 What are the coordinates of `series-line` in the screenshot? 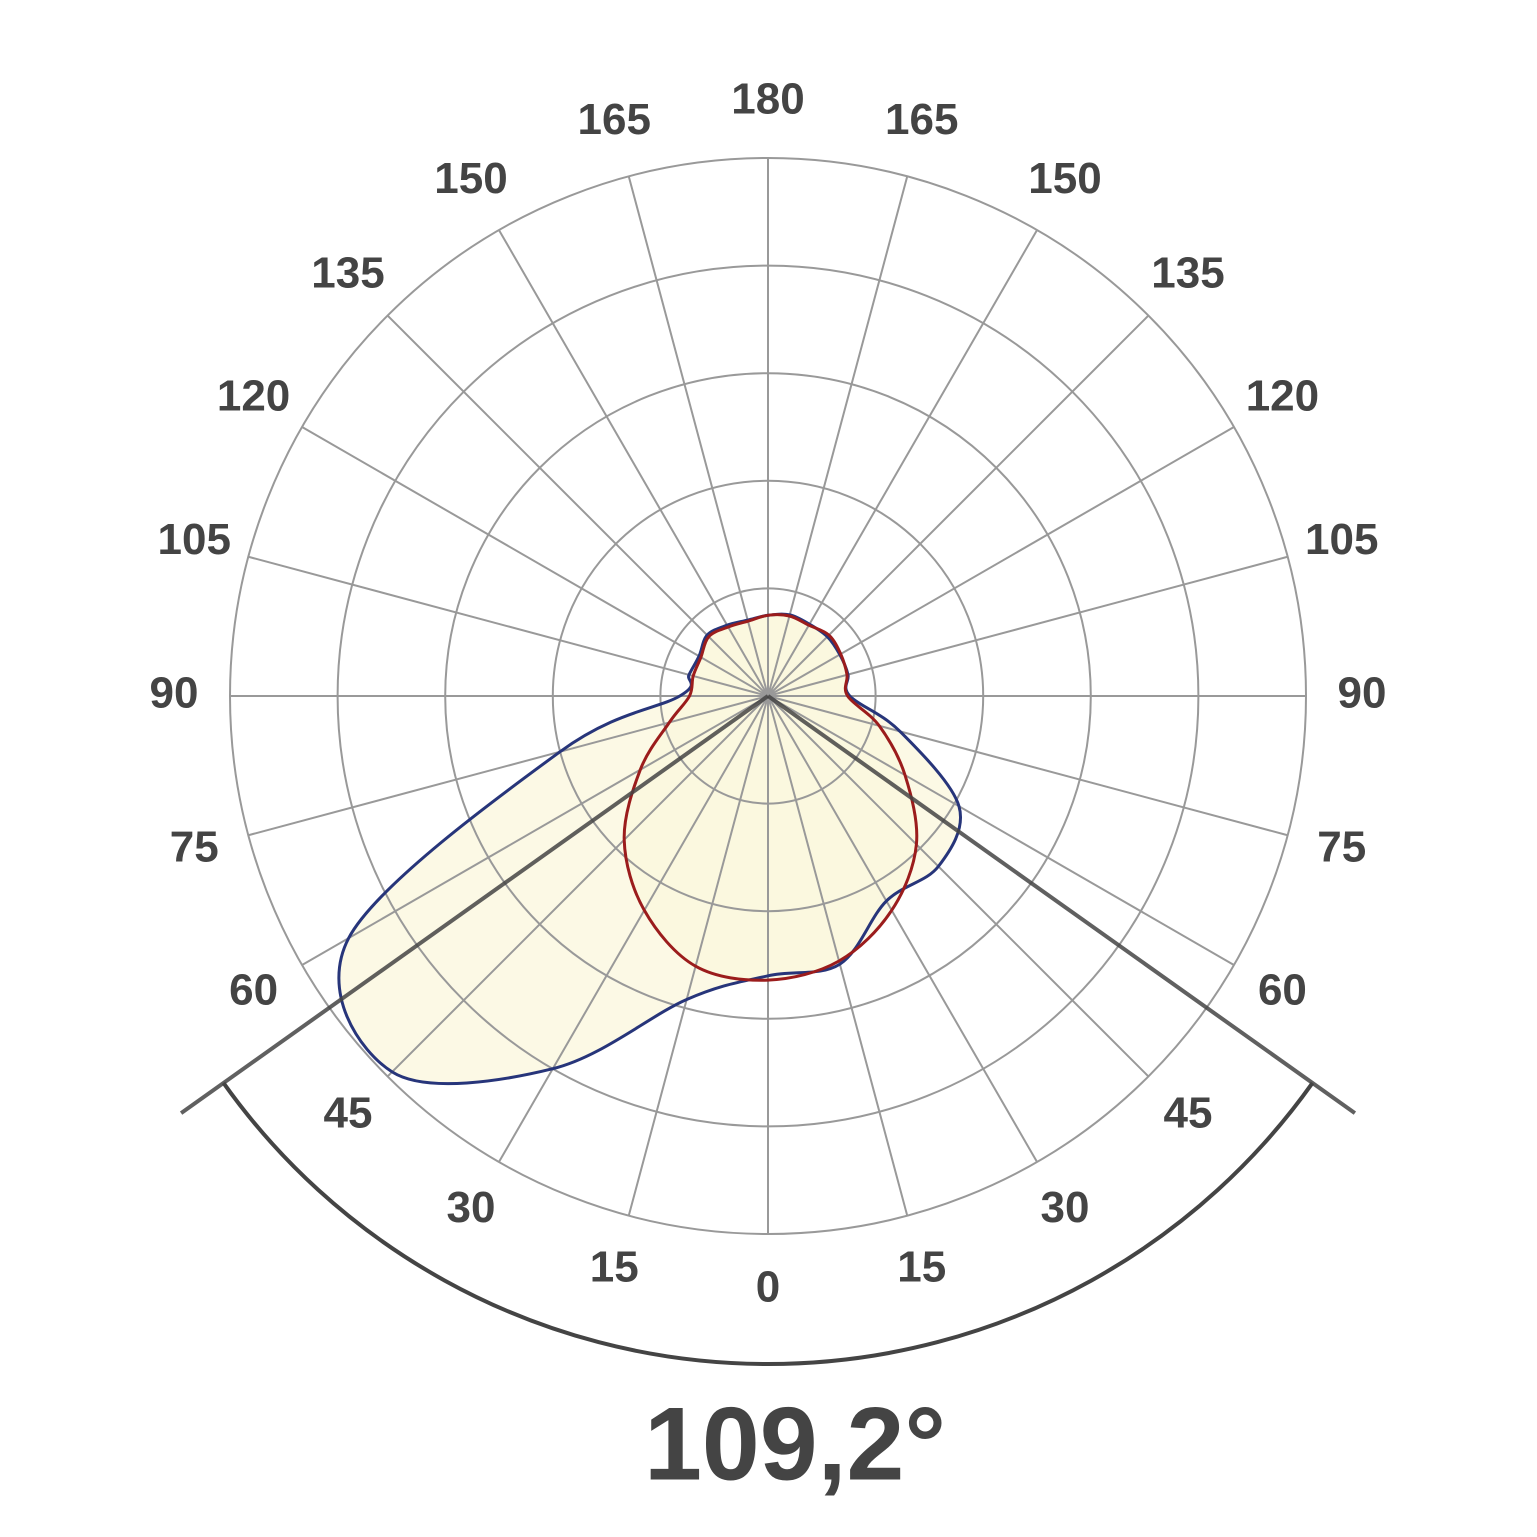 It's located at (770, 797).